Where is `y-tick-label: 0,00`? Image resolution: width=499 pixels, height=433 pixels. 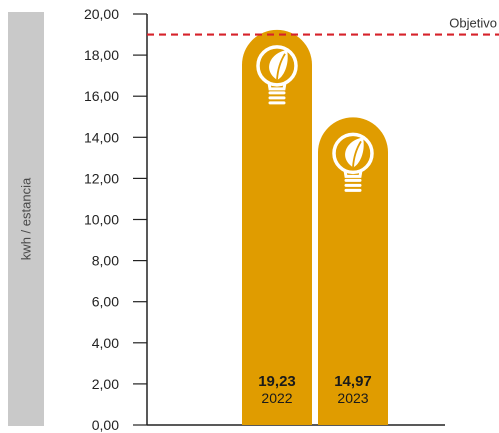 y-tick-label: 0,00 is located at coordinates (105, 425).